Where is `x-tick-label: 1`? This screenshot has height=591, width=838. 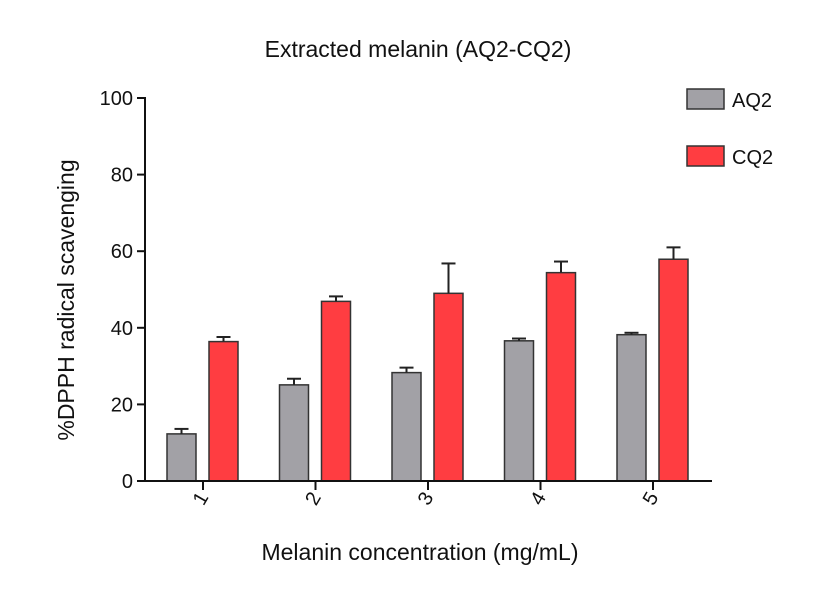
x-tick-label: 1 is located at coordinates (201, 499).